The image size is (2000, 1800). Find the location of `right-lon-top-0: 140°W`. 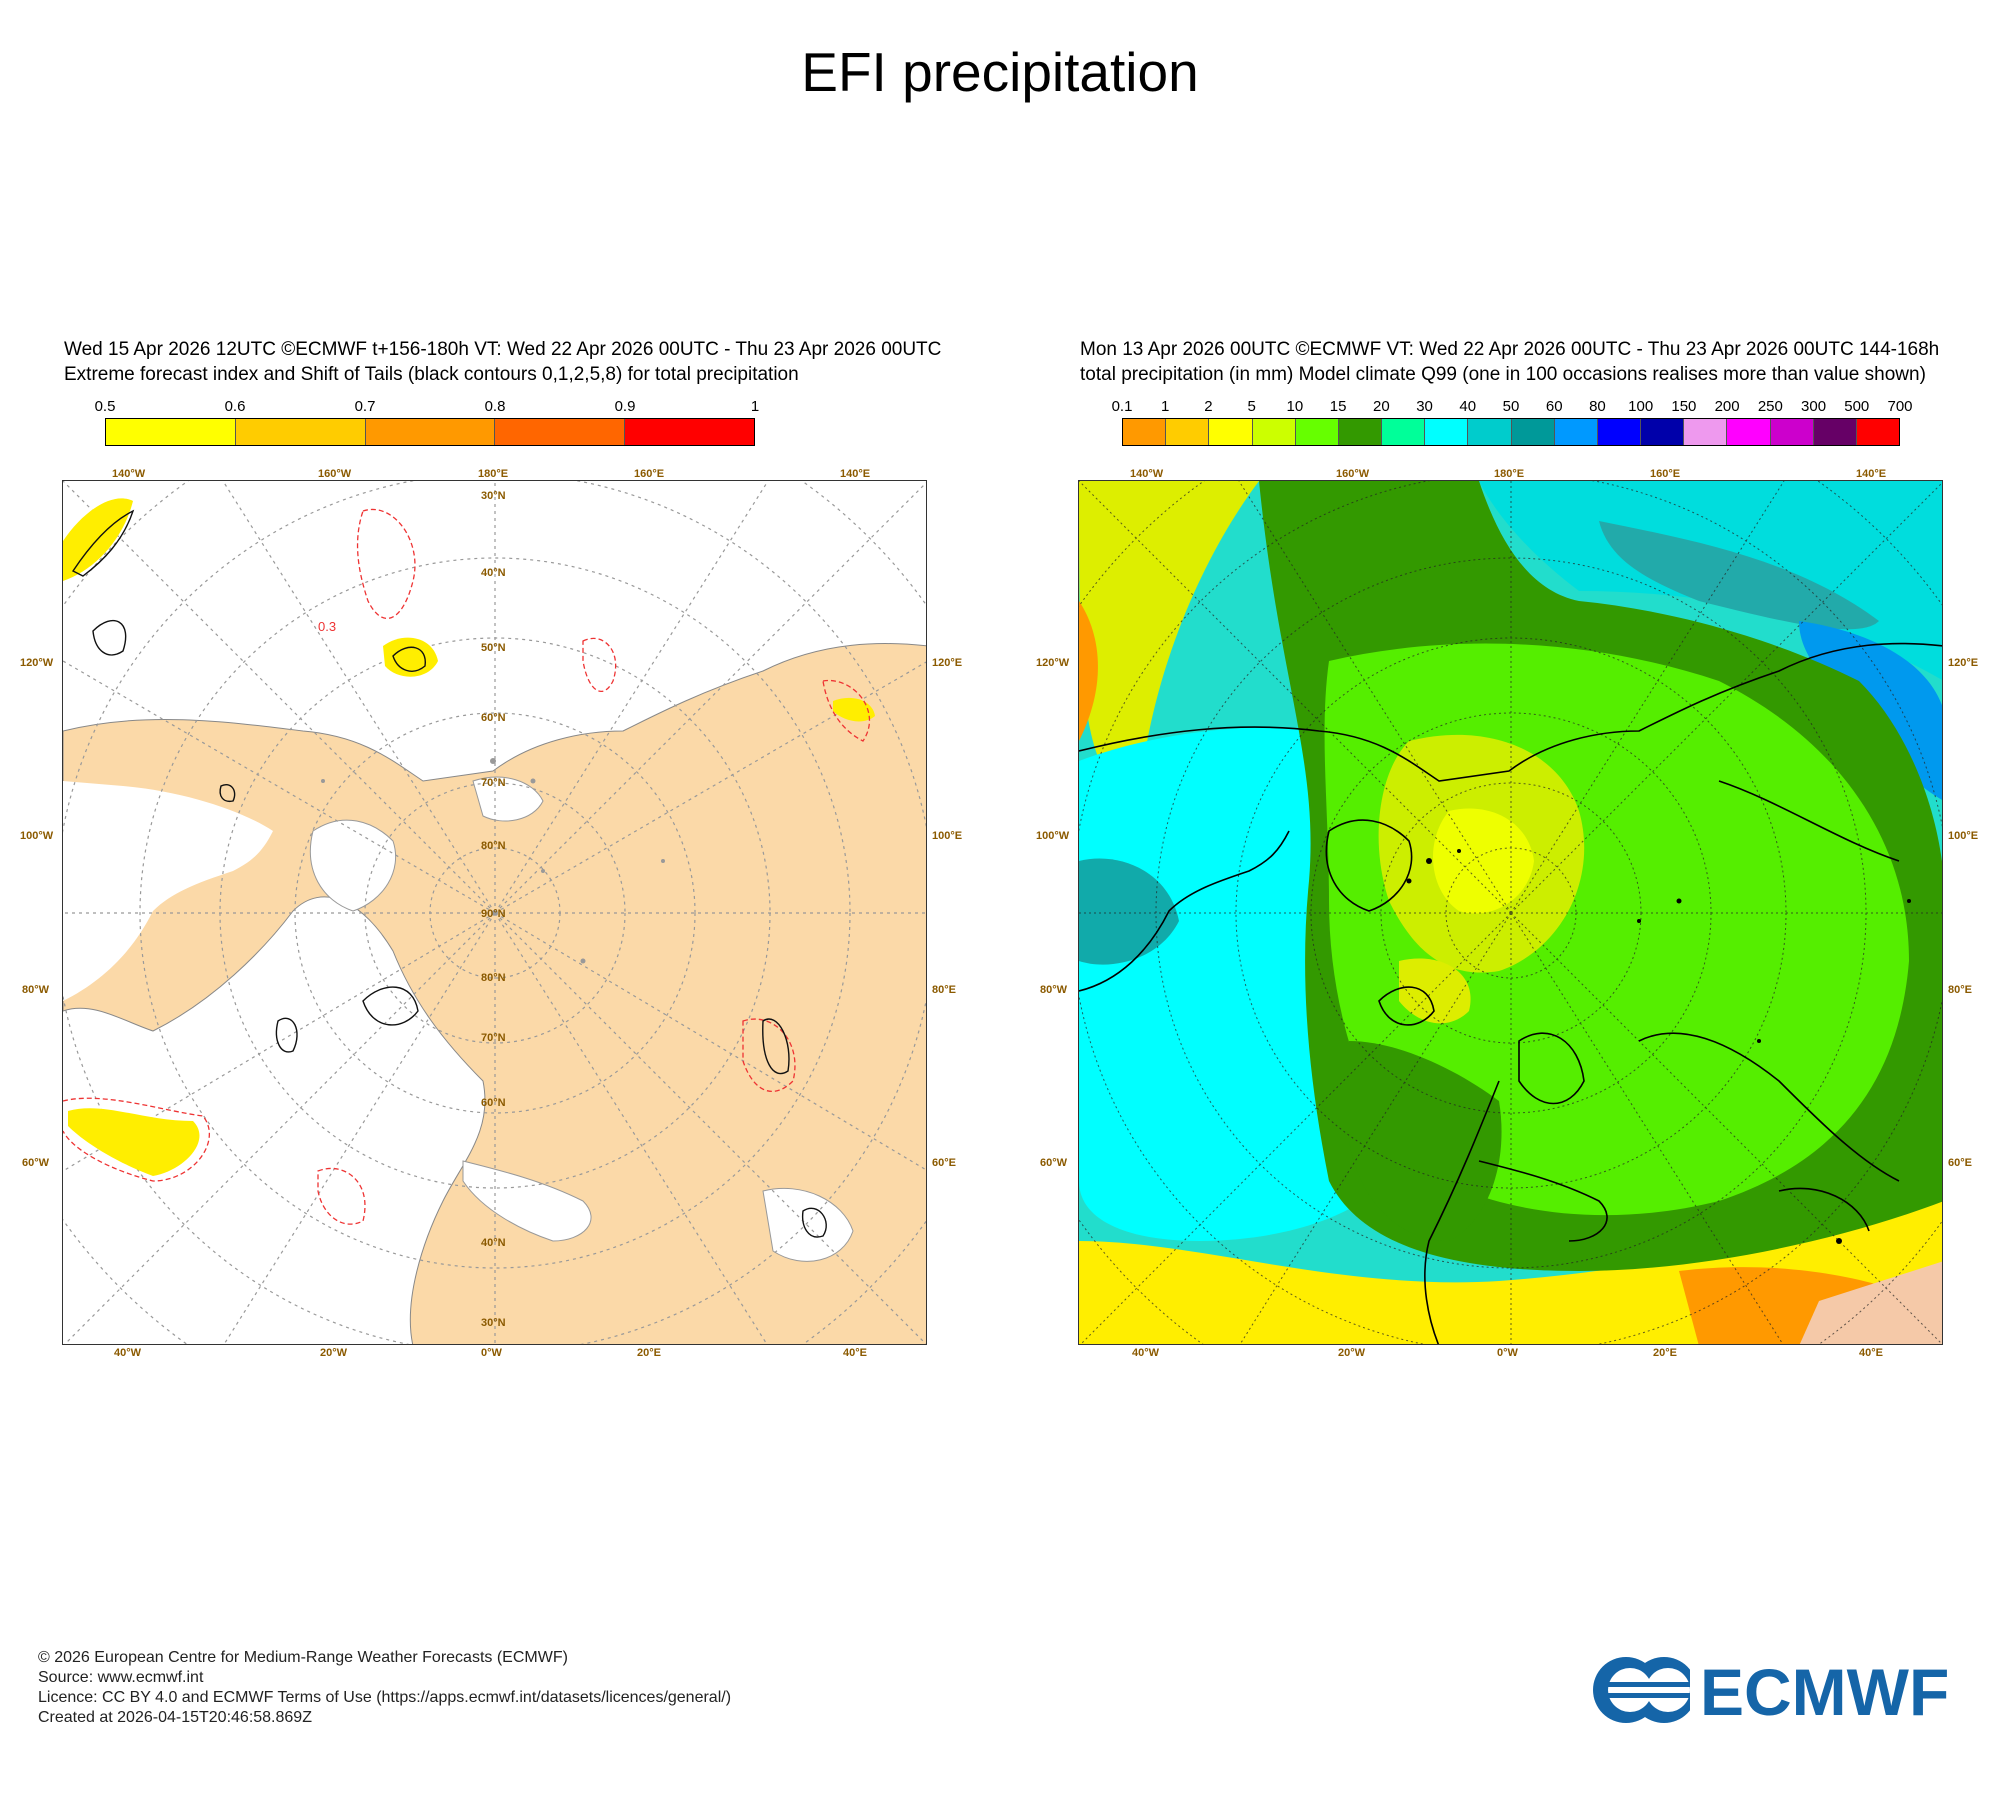

right-lon-top-0: 140°W is located at coordinates (1147, 474).